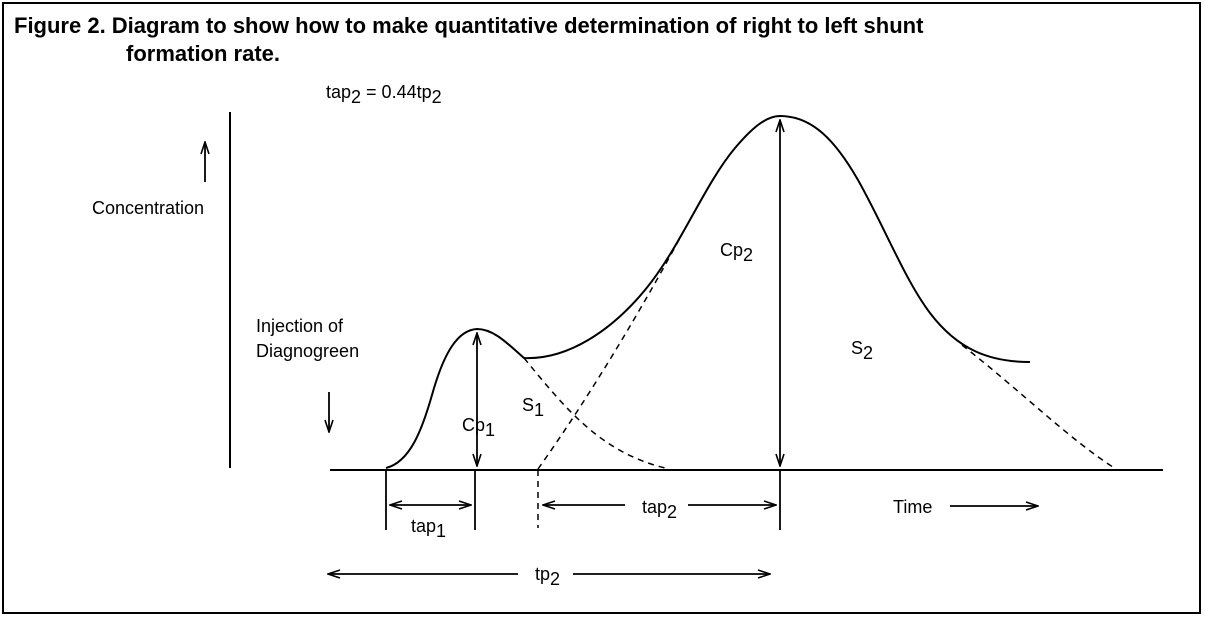 This screenshot has height=618, width=1205. Describe the element at coordinates (428, 528) in the screenshot. I see `tap1-label: tap1` at that location.